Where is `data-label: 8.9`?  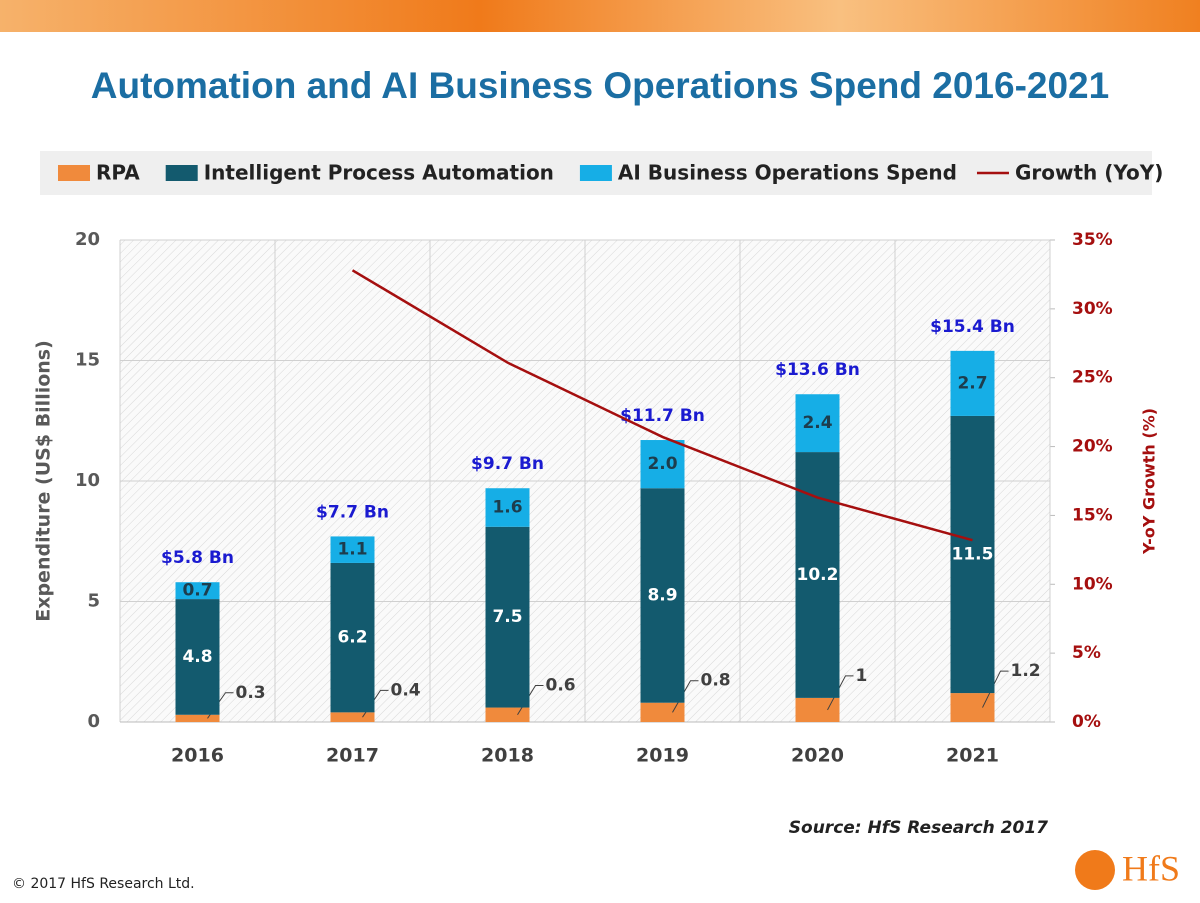
data-label: 8.9 is located at coordinates (662, 595).